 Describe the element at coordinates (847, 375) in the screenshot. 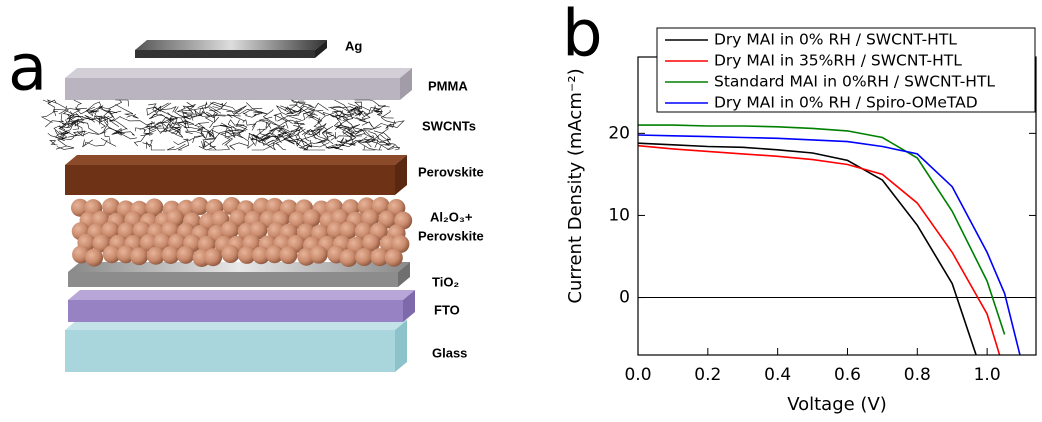

I see `x-tick-label: 0.6` at that location.